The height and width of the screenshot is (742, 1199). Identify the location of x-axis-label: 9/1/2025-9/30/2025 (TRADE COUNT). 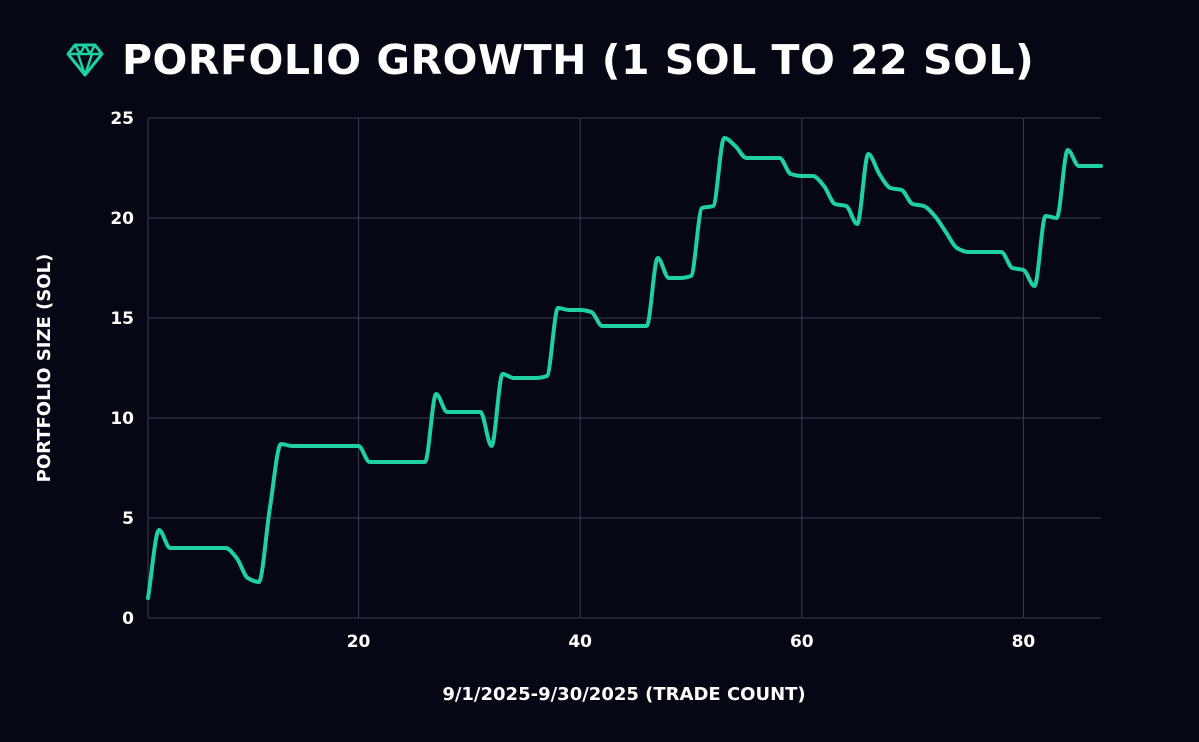
(623, 694).